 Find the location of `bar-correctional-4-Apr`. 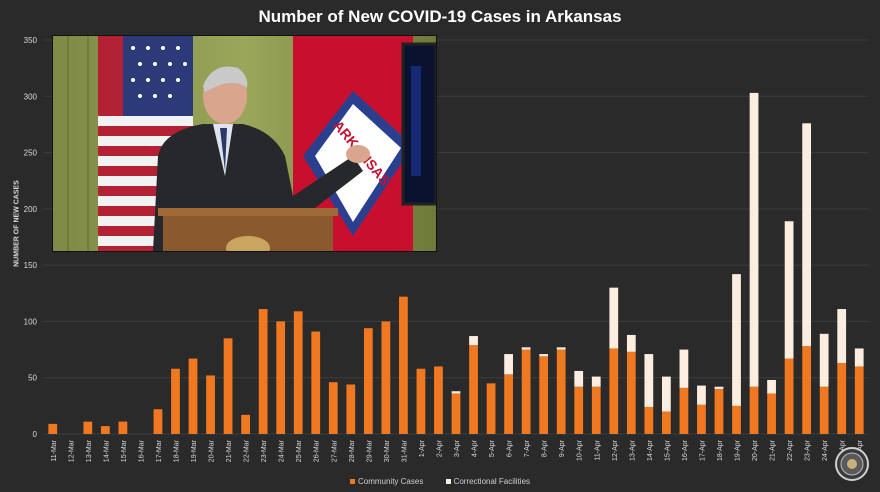

bar-correctional-4-Apr is located at coordinates (473, 341).